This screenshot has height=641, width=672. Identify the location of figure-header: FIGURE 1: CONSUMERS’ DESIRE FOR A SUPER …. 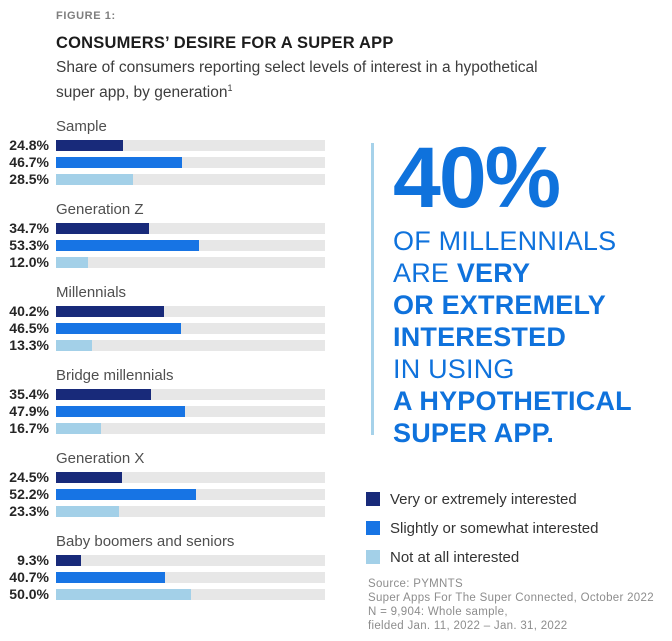
(336, 56).